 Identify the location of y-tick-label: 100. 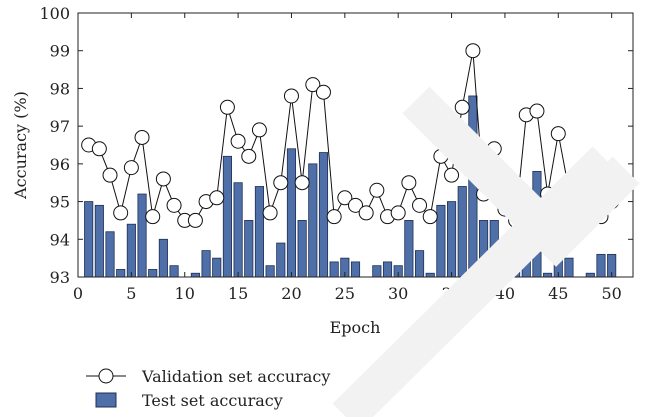
(54, 13).